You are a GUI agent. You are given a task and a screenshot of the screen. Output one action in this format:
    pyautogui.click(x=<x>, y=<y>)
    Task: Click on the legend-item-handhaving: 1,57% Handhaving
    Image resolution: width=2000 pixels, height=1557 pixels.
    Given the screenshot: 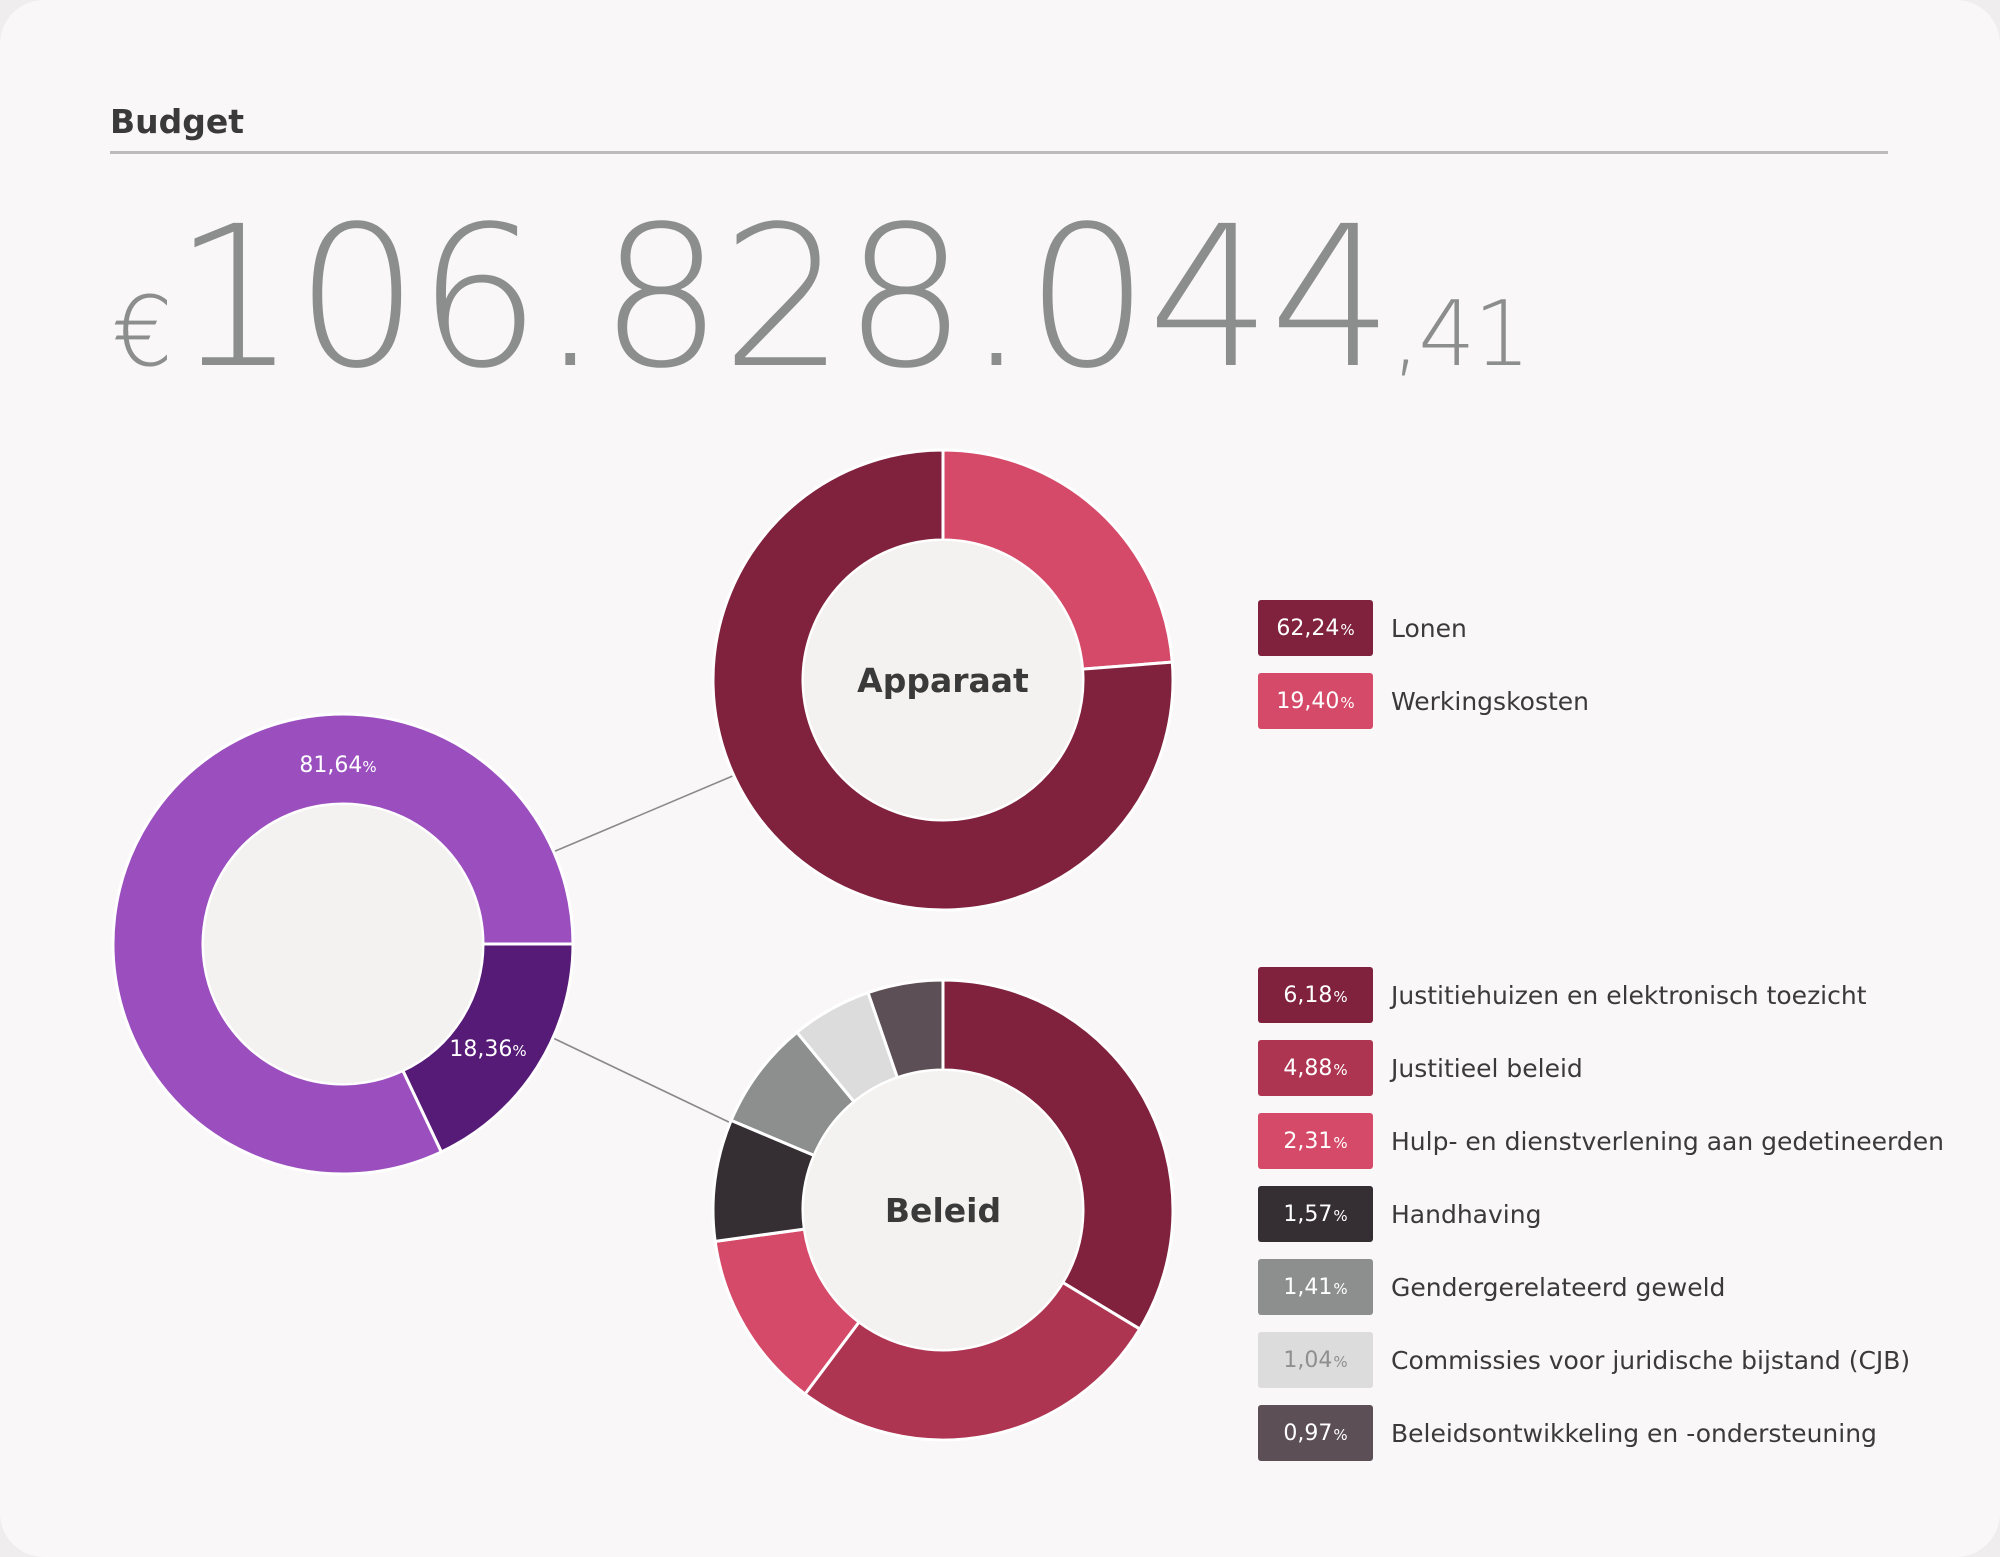 What is the action you would take?
    pyautogui.click(x=1618, y=1214)
    